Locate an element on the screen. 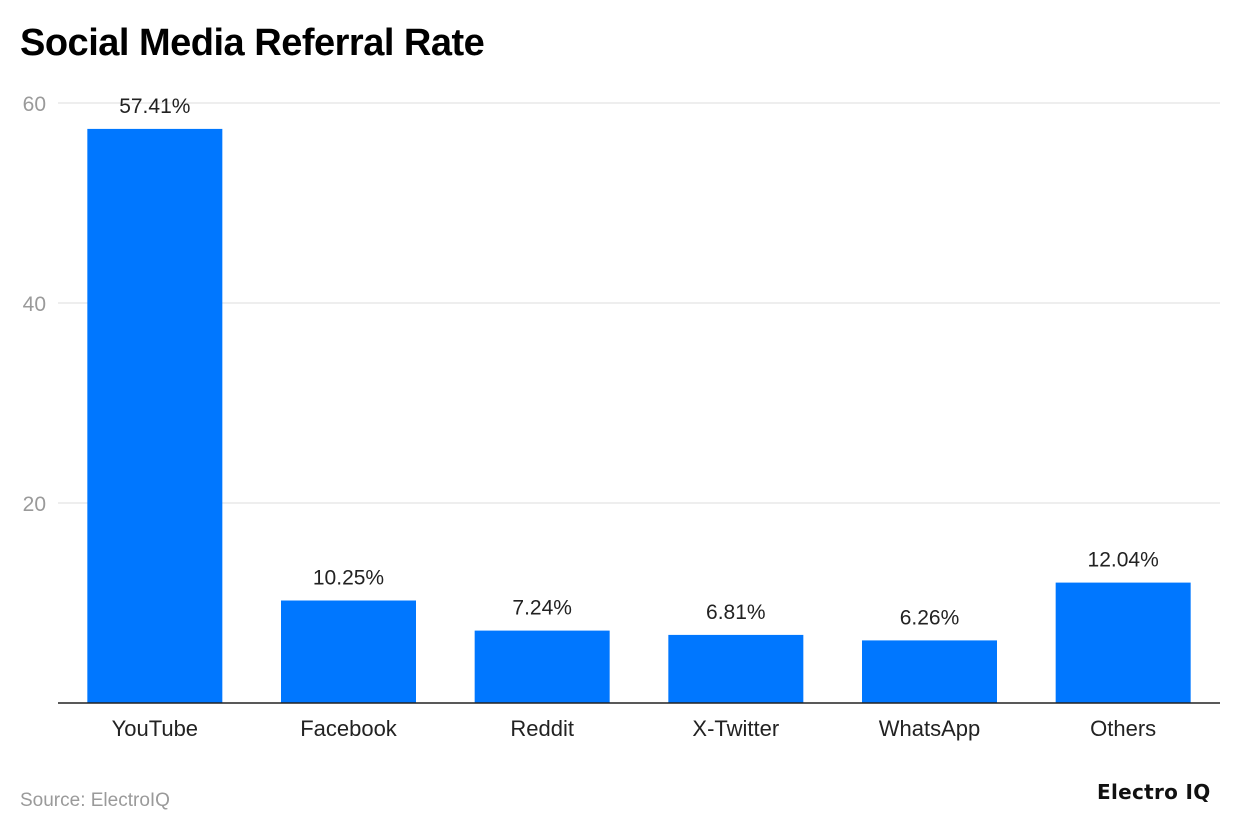 The width and height of the screenshot is (1240, 834). bar-x-twitter is located at coordinates (736, 668).